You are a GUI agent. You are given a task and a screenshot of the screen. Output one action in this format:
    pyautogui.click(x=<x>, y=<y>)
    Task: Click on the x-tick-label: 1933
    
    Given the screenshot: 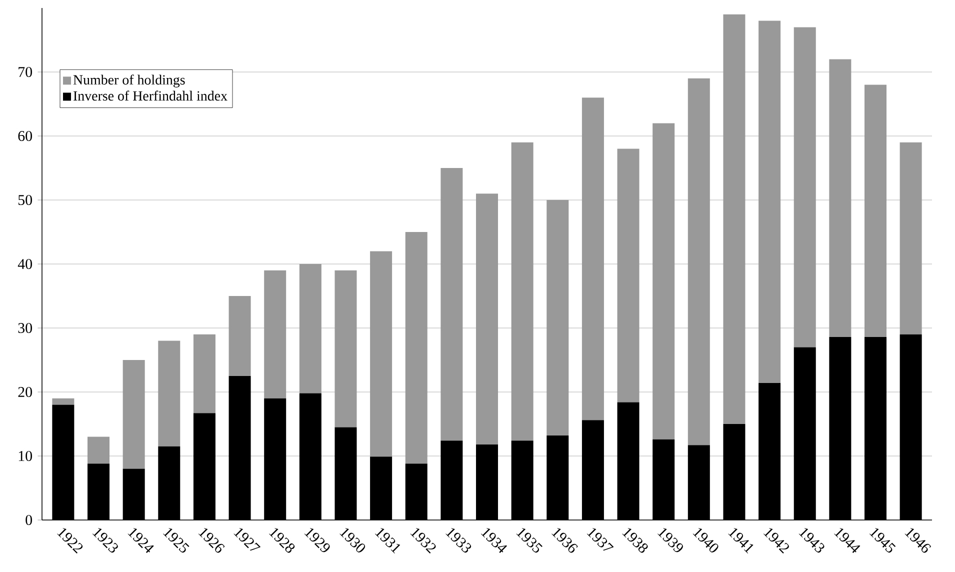 What is the action you would take?
    pyautogui.click(x=459, y=540)
    